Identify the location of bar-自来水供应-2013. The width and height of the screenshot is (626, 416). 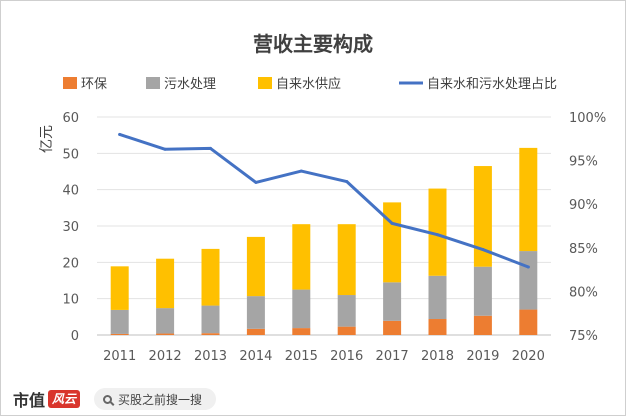
(210, 277).